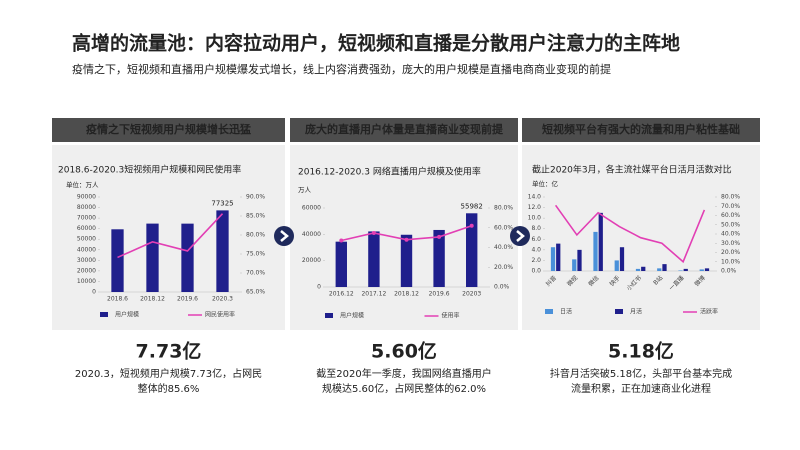  I want to click on chart-title: 截止2020年3月，各主流社媒平台日活月活数对比, so click(632, 170).